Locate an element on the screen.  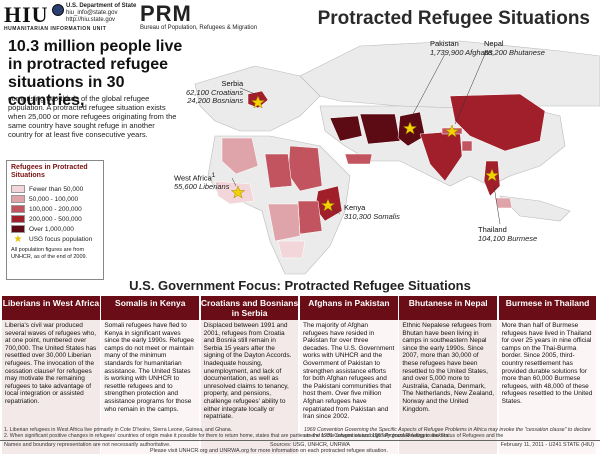
focus-column-heading: Afghans in Pakistan is located at coordinates (348, 308).